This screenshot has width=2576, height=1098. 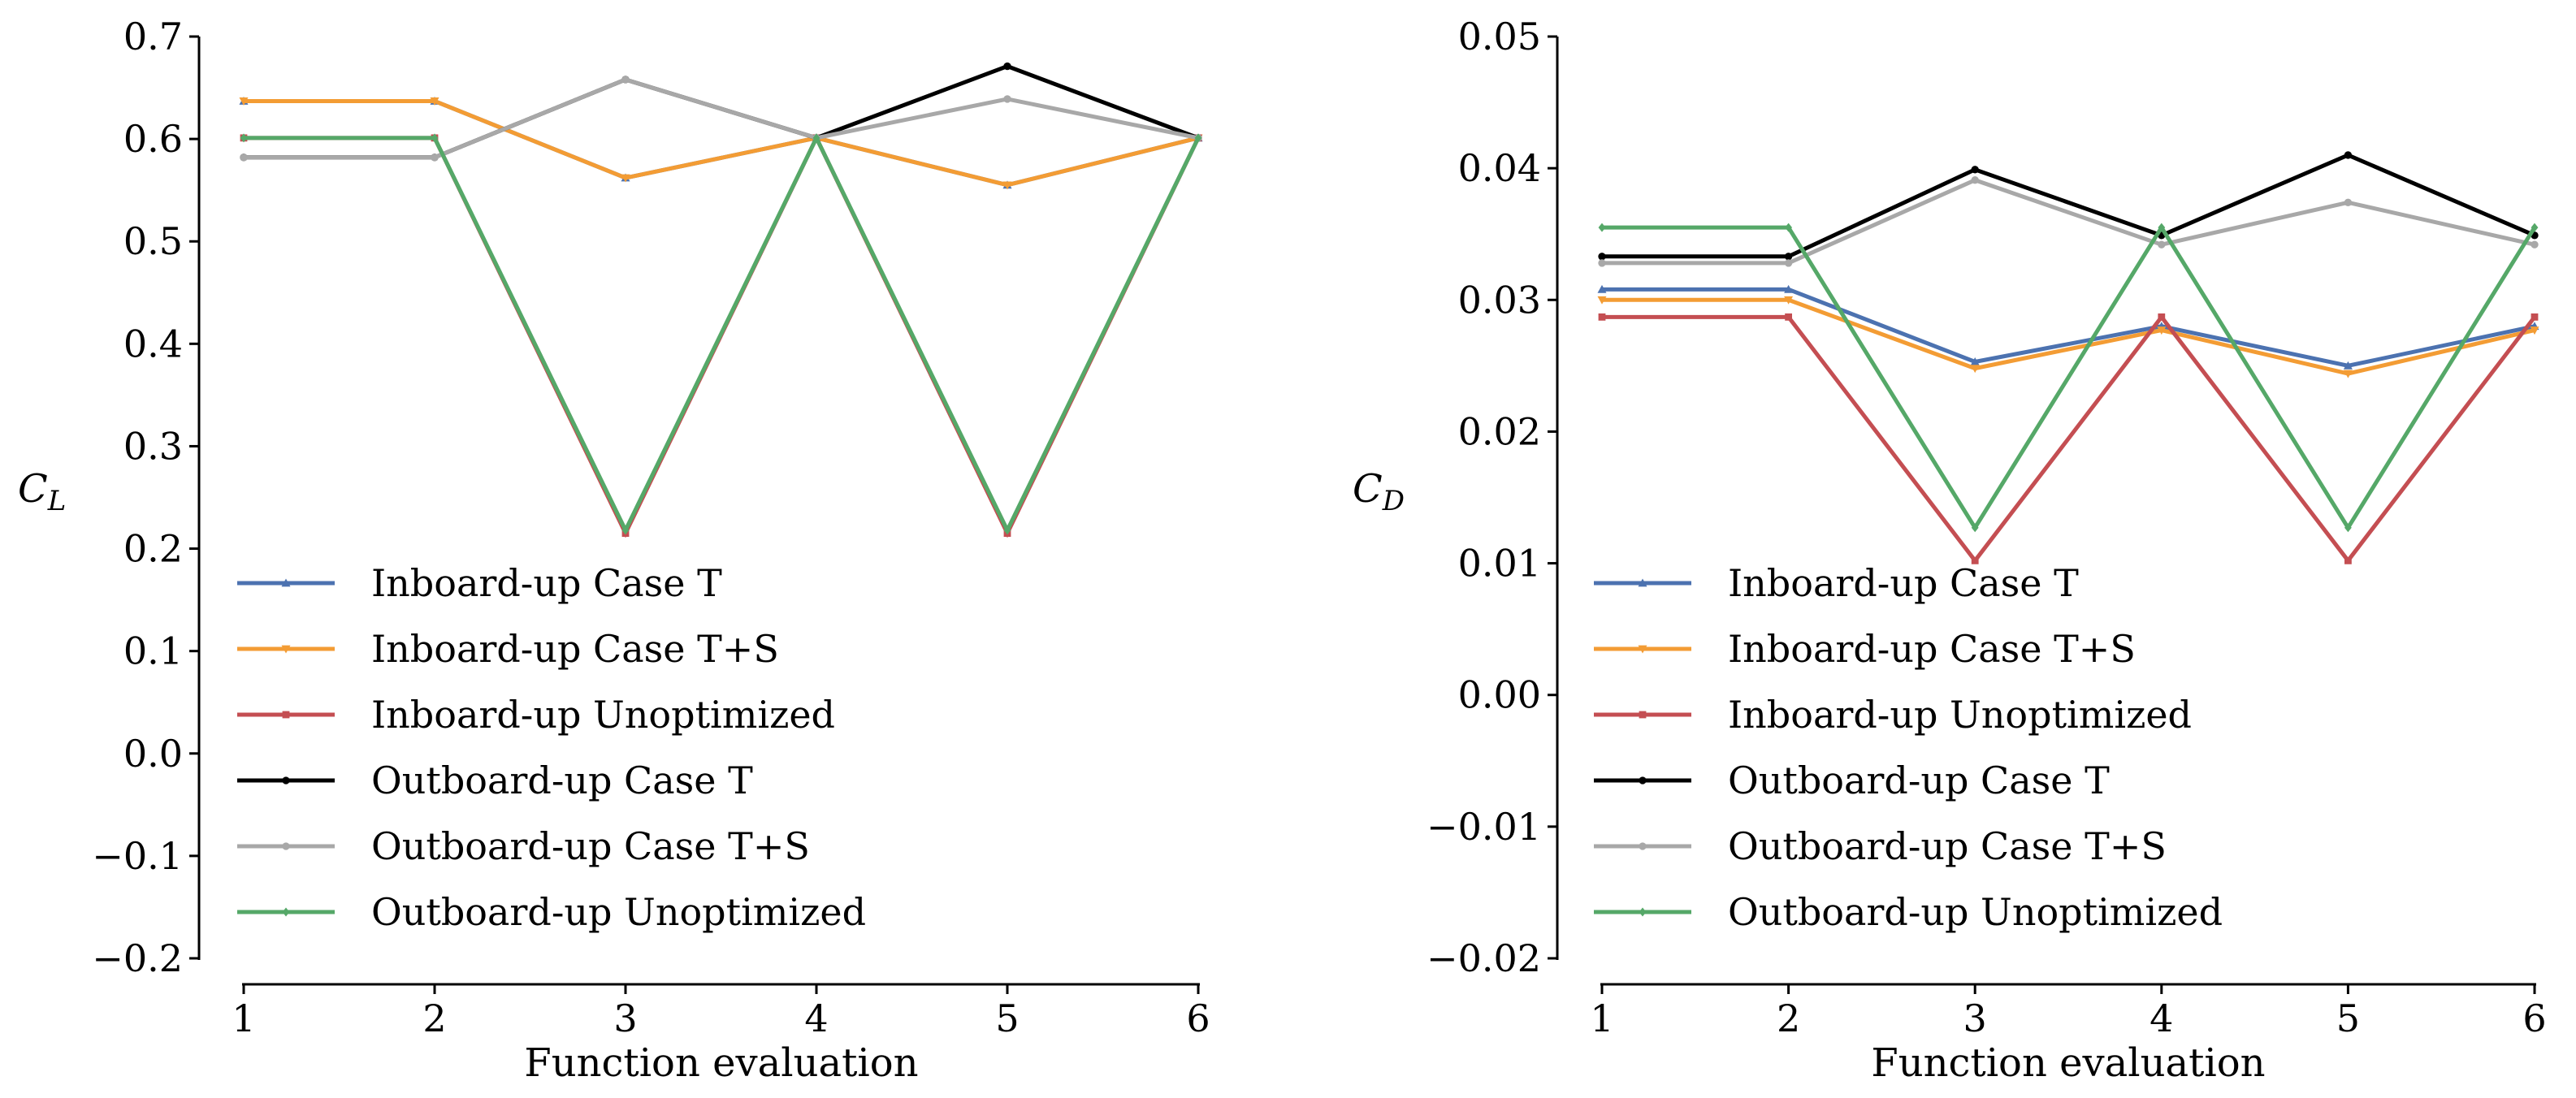 What do you see at coordinates (153, 754) in the screenshot?
I see `cl-y-tick-label: 0.0` at bounding box center [153, 754].